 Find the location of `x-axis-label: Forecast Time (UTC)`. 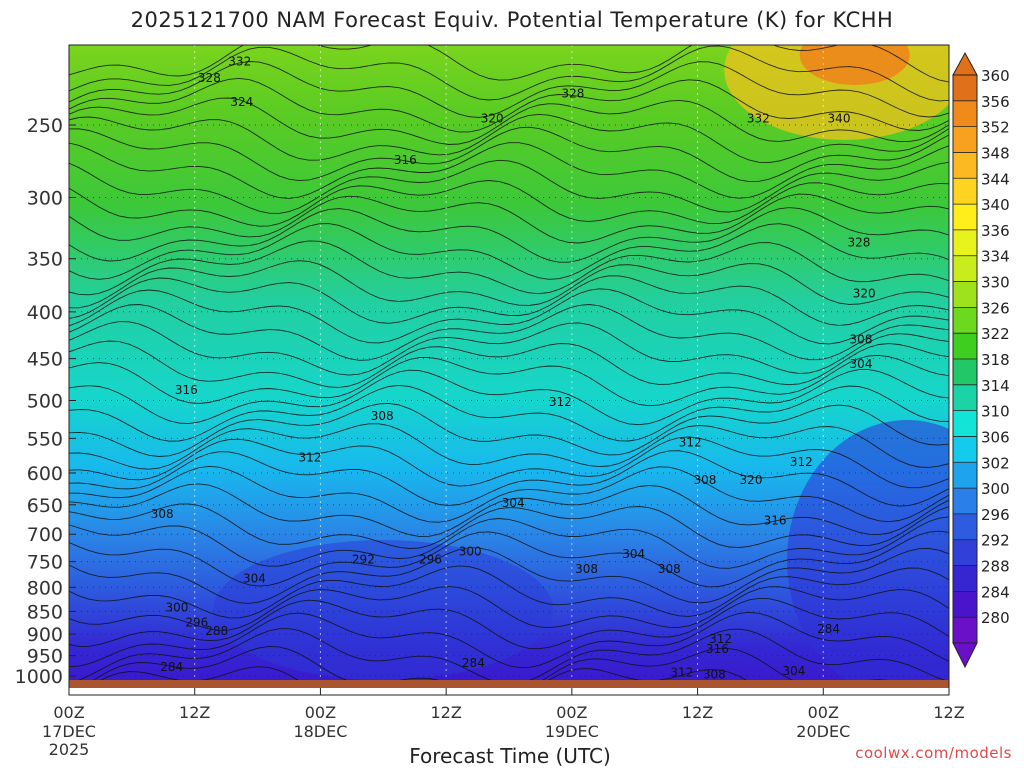

x-axis-label: Forecast Time (UTC) is located at coordinates (510, 756).